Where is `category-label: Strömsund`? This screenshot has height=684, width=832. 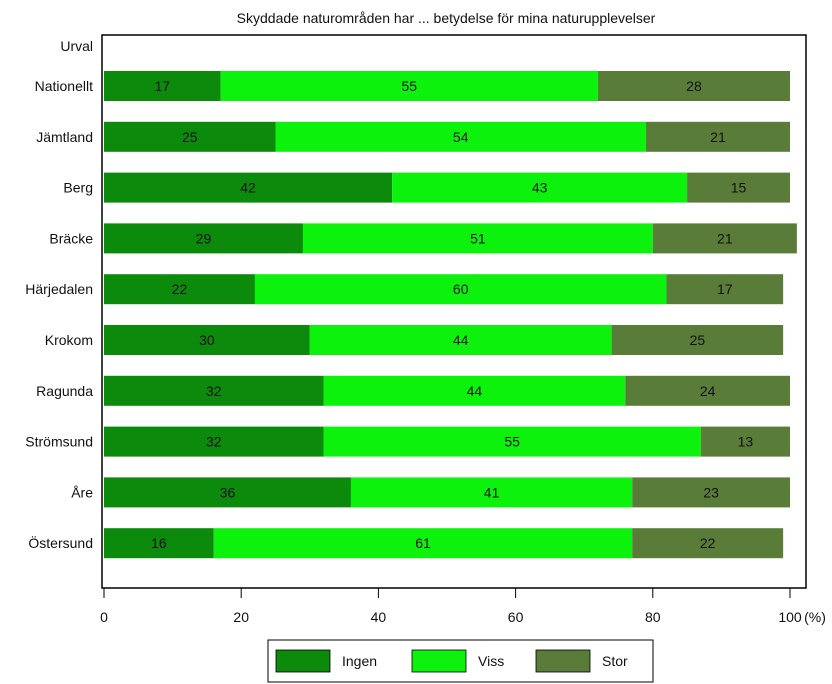
category-label: Strömsund is located at coordinates (59, 442).